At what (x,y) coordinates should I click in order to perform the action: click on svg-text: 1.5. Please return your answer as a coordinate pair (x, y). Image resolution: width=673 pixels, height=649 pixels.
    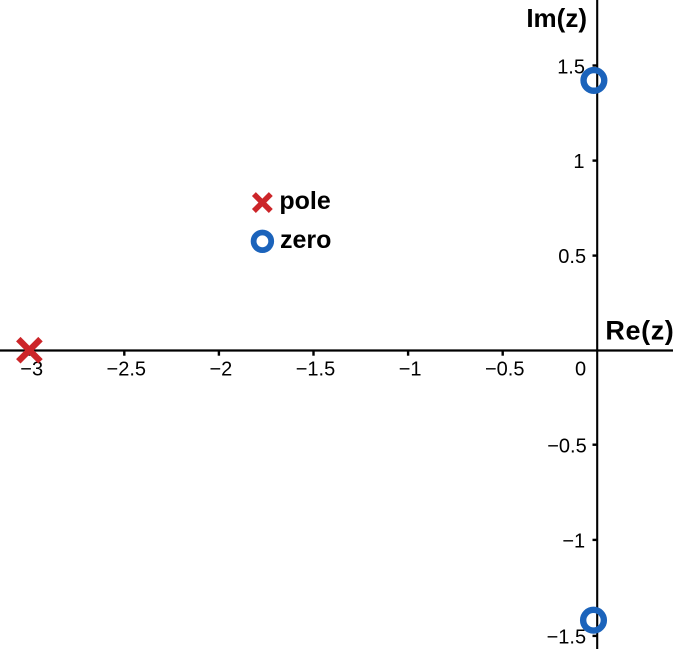
    Looking at the image, I should click on (571, 67).